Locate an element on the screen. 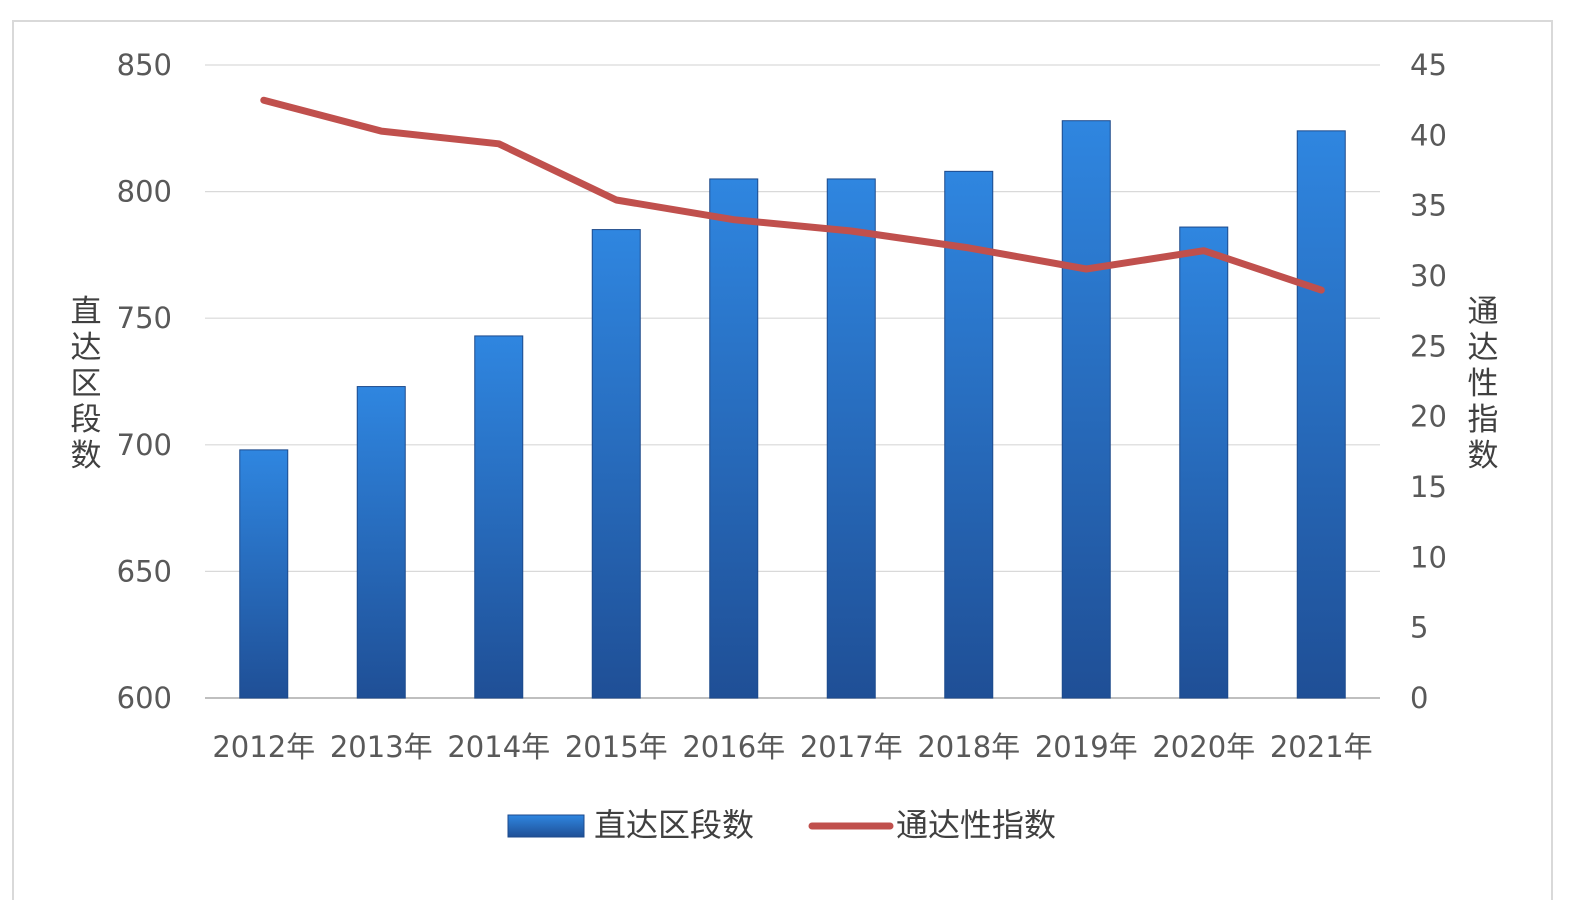 The width and height of the screenshot is (1575, 901). y2-axis-title-char: 通 is located at coordinates (1483, 312).